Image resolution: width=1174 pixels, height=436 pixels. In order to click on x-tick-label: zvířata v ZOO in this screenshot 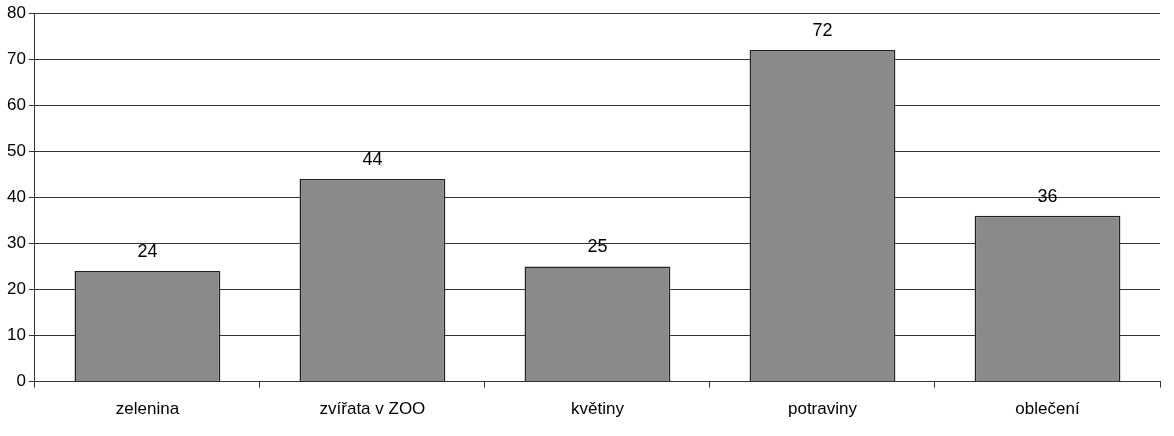, I will do `click(372, 409)`.